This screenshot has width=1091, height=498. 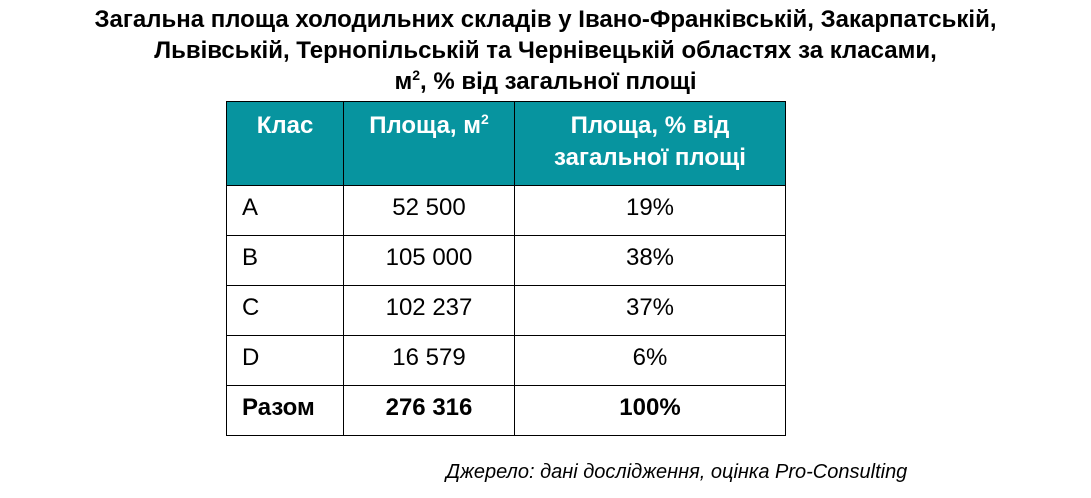 What do you see at coordinates (650, 410) in the screenshot?
I see `total-share-cell: 100%` at bounding box center [650, 410].